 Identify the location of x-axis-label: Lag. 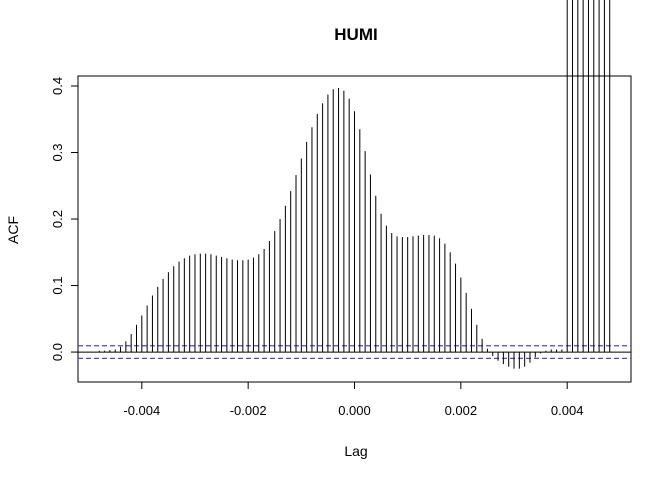
(355, 451).